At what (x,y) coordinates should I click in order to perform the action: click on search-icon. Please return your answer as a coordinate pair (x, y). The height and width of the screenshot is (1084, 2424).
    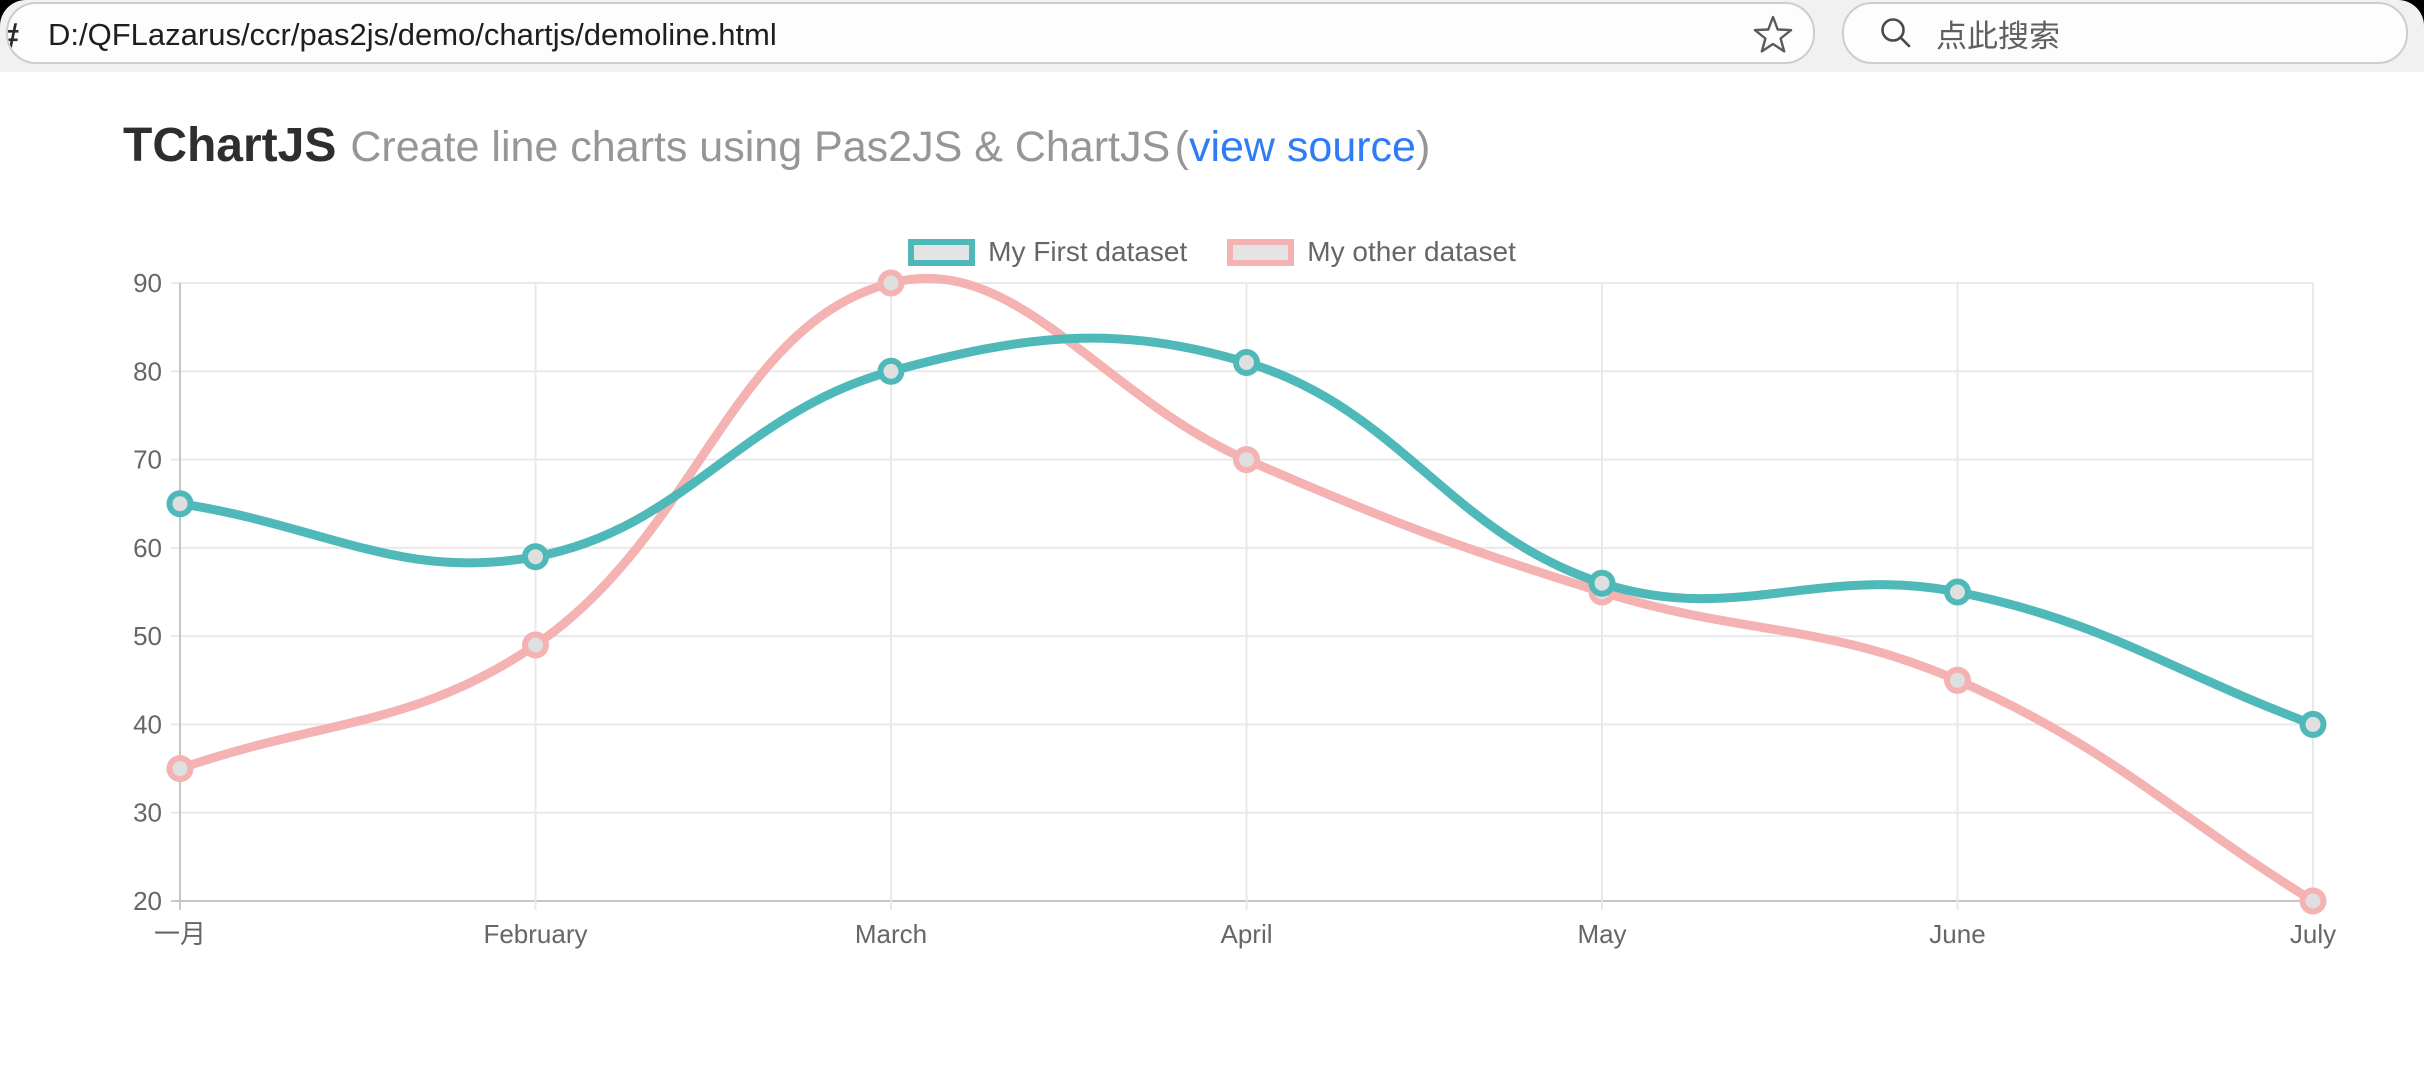
    Looking at the image, I should click on (1896, 33).